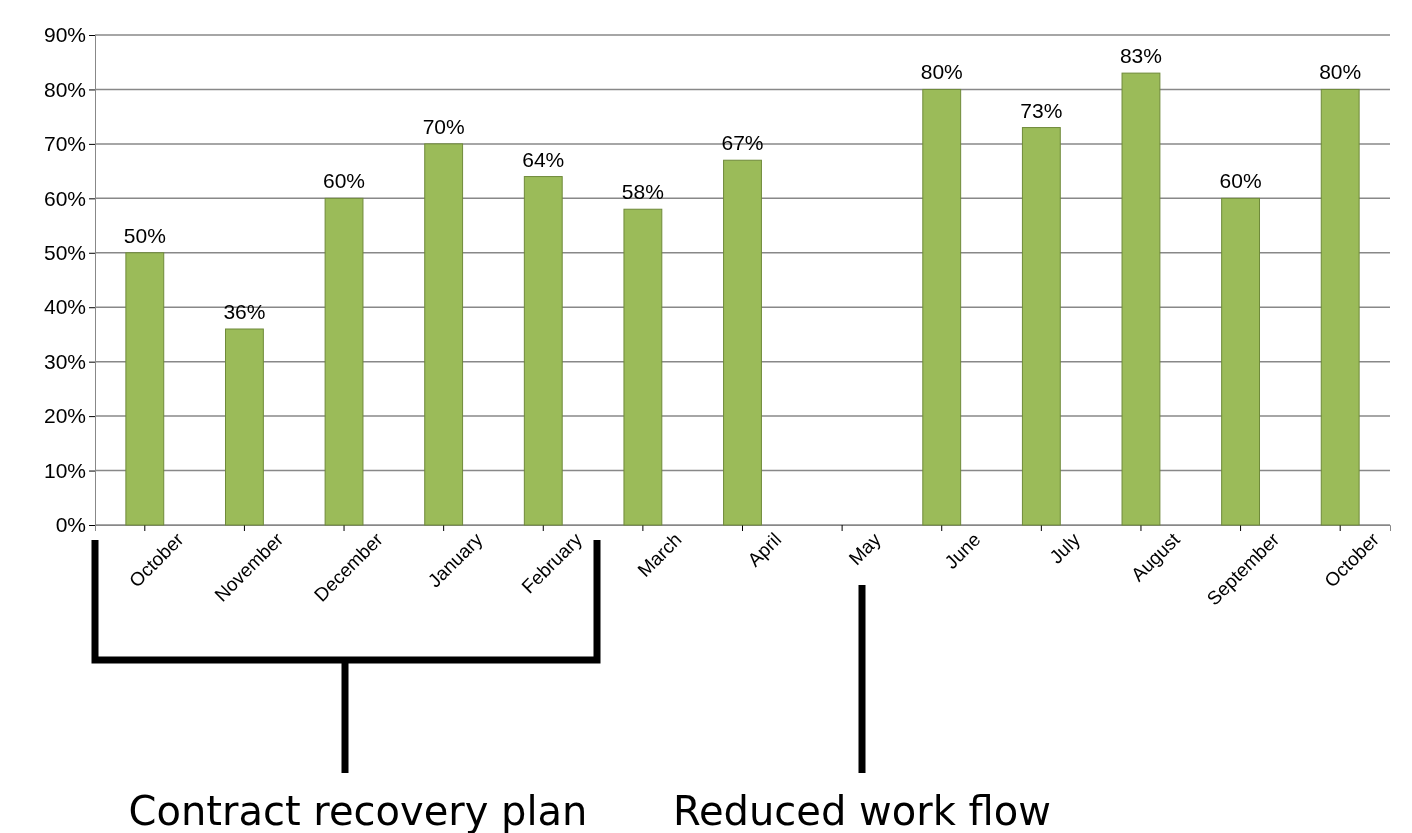 This screenshot has height=833, width=1412. What do you see at coordinates (358, 810) in the screenshot?
I see `text: Contract recovery plan` at bounding box center [358, 810].